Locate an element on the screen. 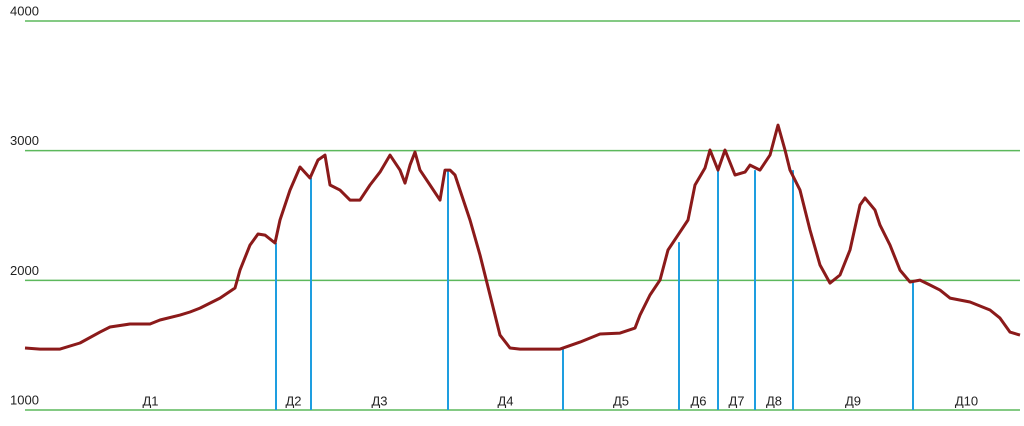  segment-label: Д4 is located at coordinates (505, 400).